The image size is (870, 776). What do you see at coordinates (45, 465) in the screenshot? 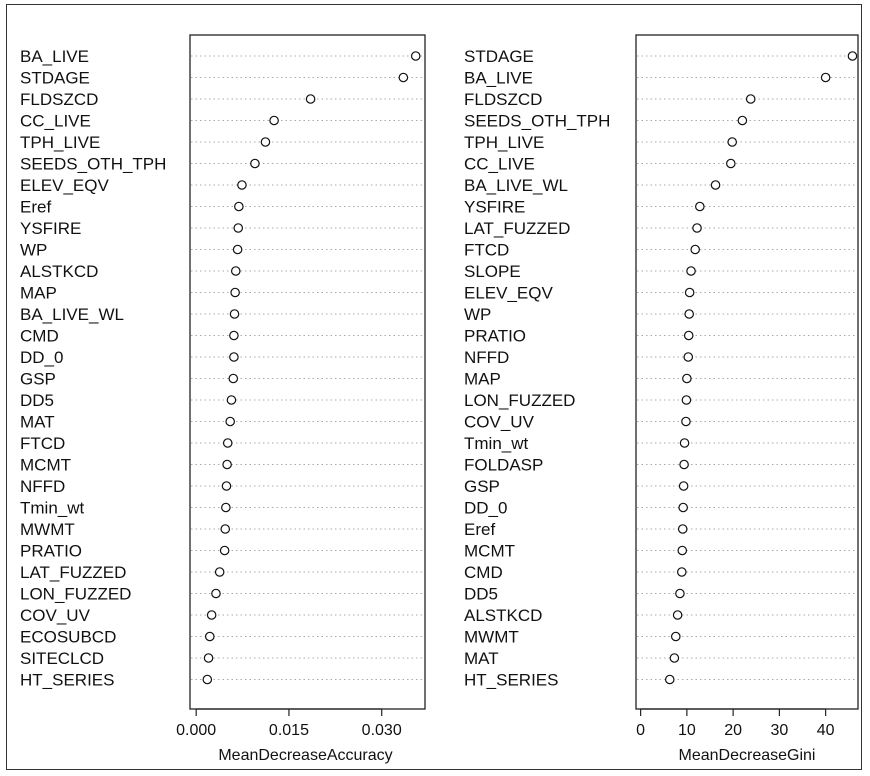
I see `category-label: MCMT` at bounding box center [45, 465].